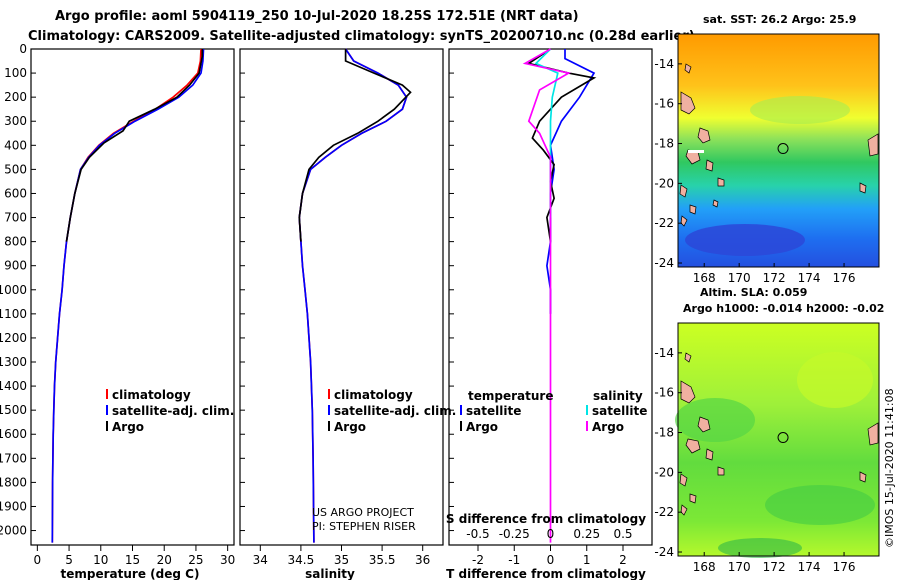 The width and height of the screenshot is (900, 584). What do you see at coordinates (15, 193) in the screenshot?
I see `y-tick-label: 600` at bounding box center [15, 193].